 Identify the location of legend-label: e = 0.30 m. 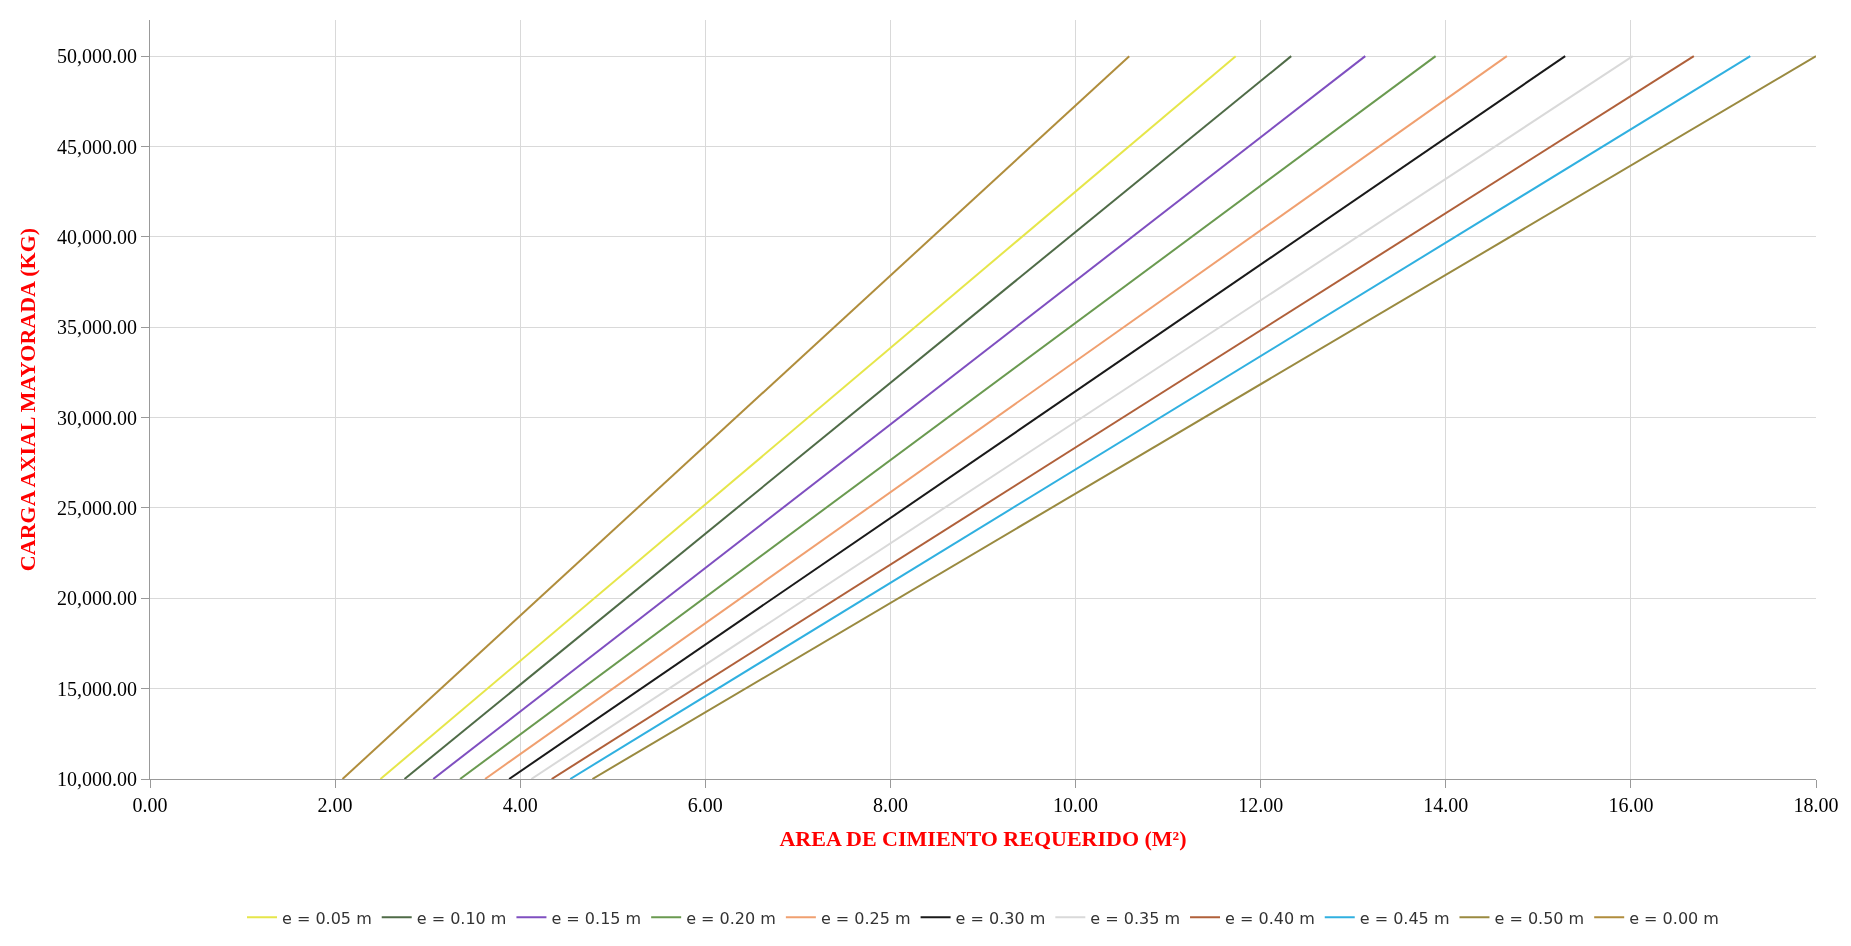
(1000, 918).